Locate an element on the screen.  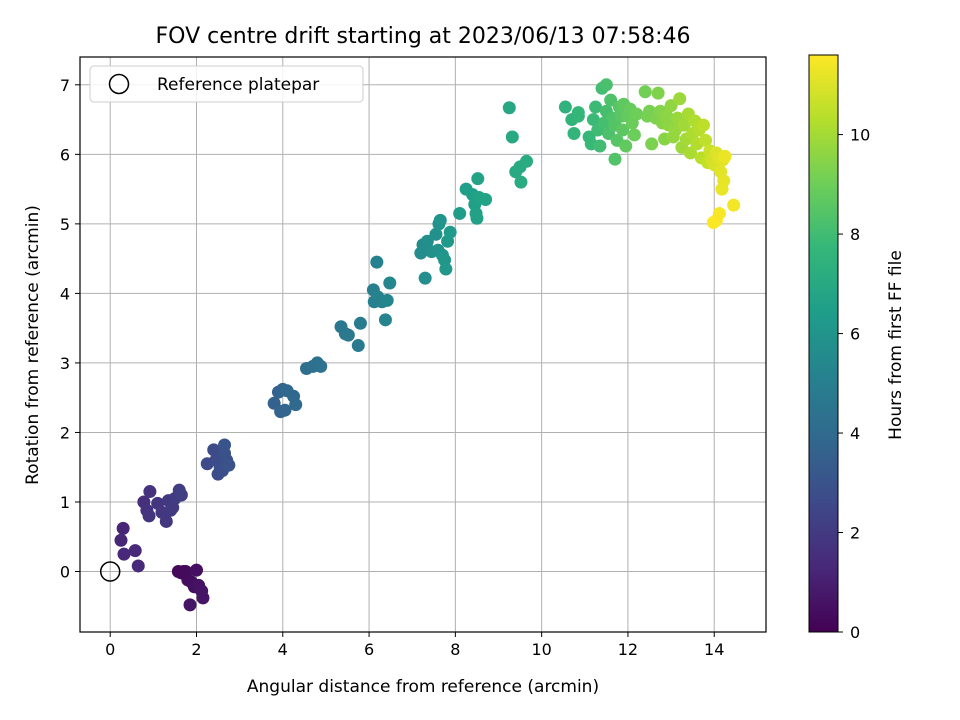
legend-box is located at coordinates (226, 84).